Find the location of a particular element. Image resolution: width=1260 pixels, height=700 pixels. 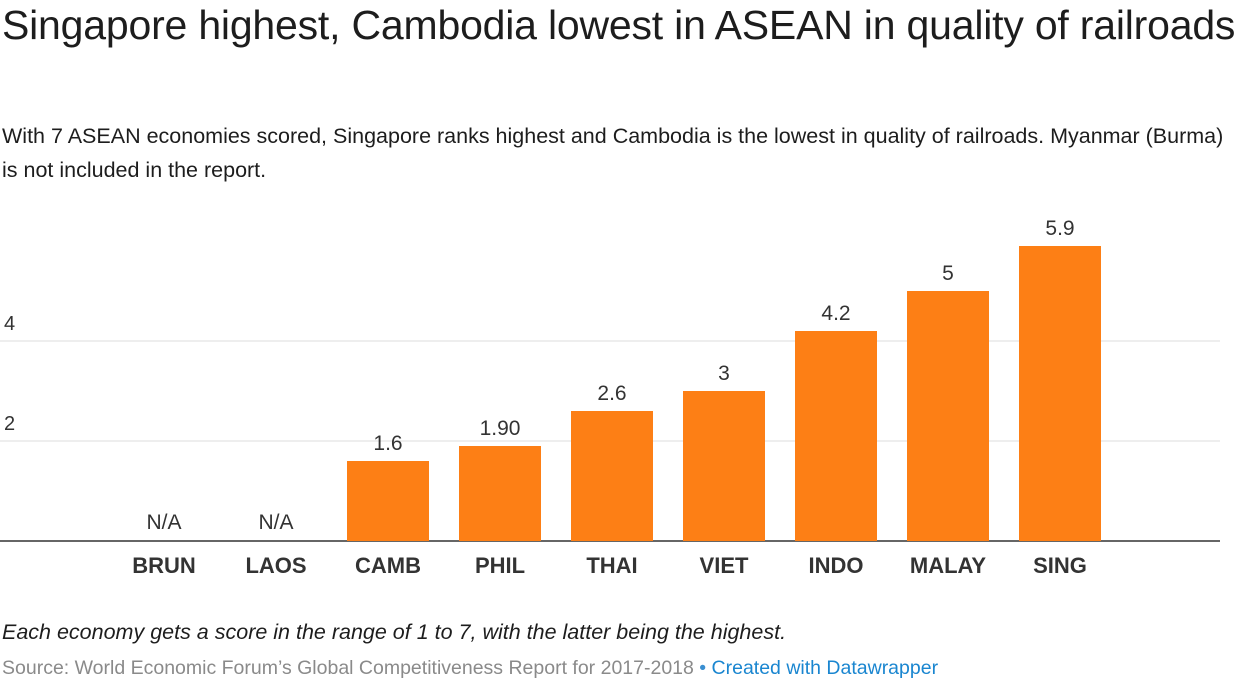

category-label: SING is located at coordinates (1060, 565).